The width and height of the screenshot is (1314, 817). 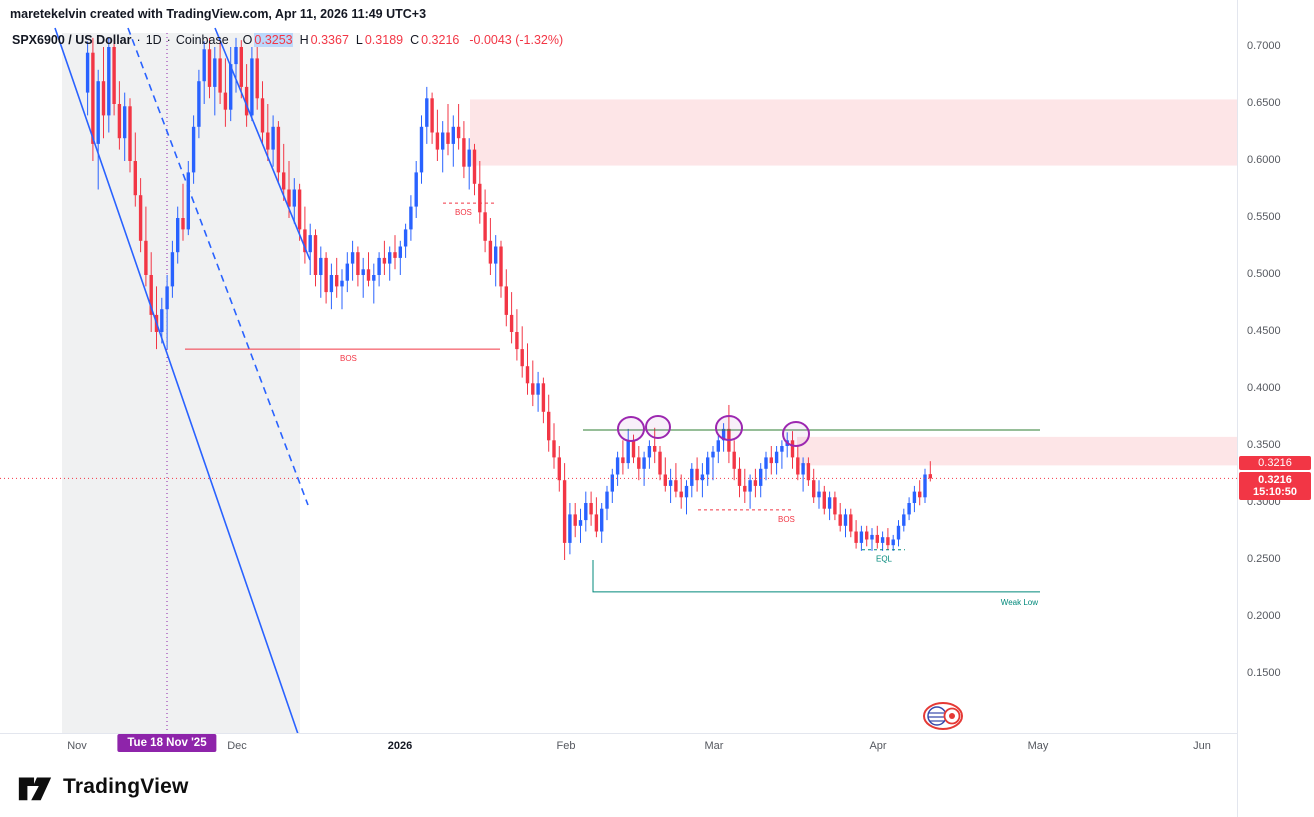 I want to click on countdown-timer: 15:10:50, so click(x=1275, y=492).